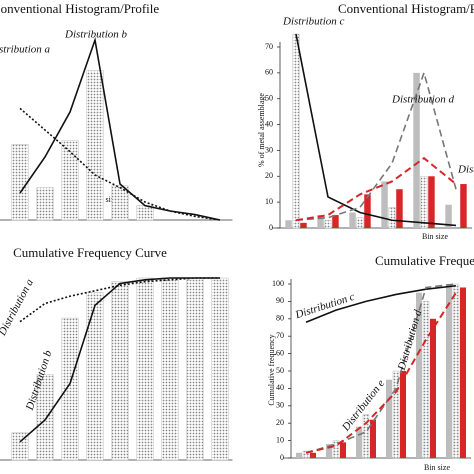 The height and width of the screenshot is (474, 474). Describe the element at coordinates (280, 300) in the screenshot. I see `y-tick-label: 90` at that location.